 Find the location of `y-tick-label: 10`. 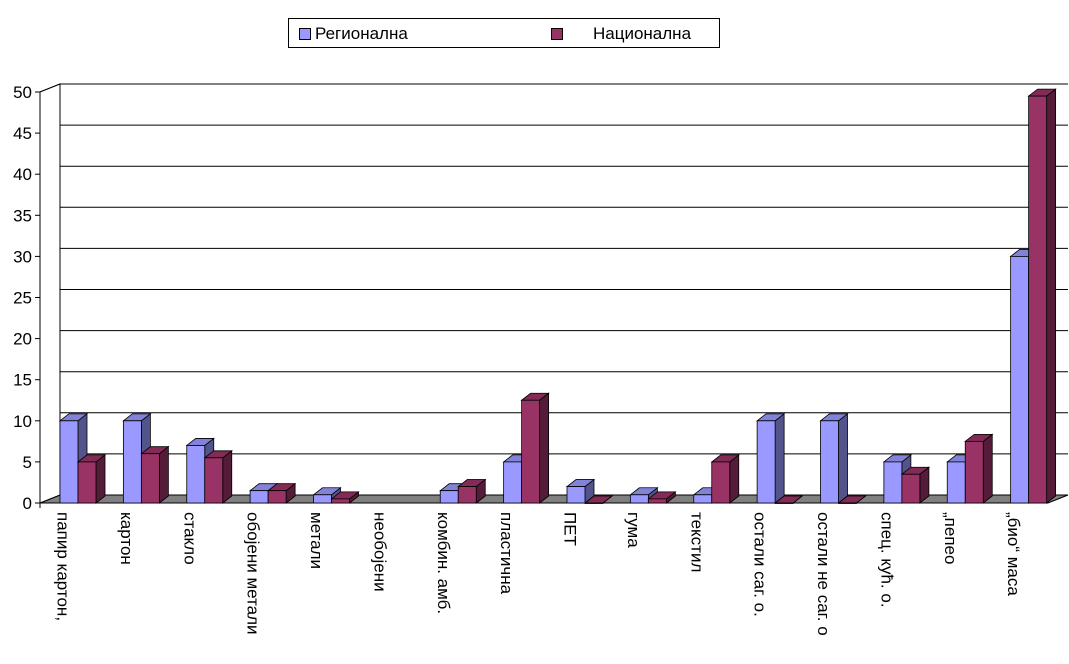

y-tick-label: 10 is located at coordinates (22, 421).